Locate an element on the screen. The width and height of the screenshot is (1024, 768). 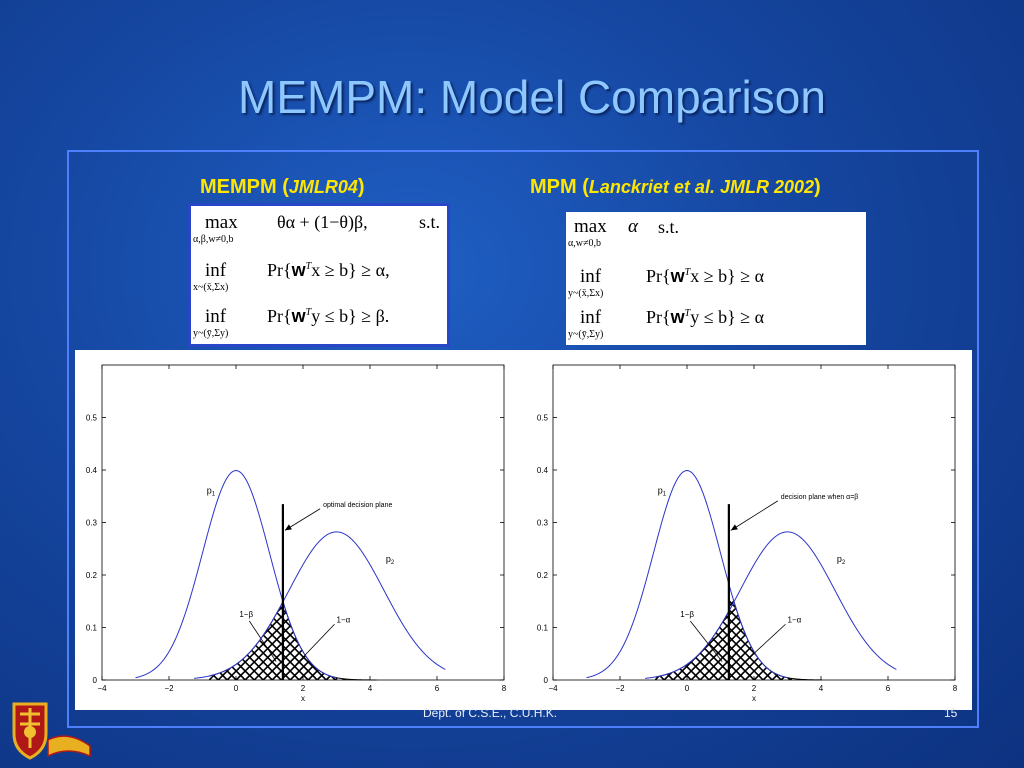
footer-dept: Dept. of C.S.E., C.U.H.K. is located at coordinates (490, 713).